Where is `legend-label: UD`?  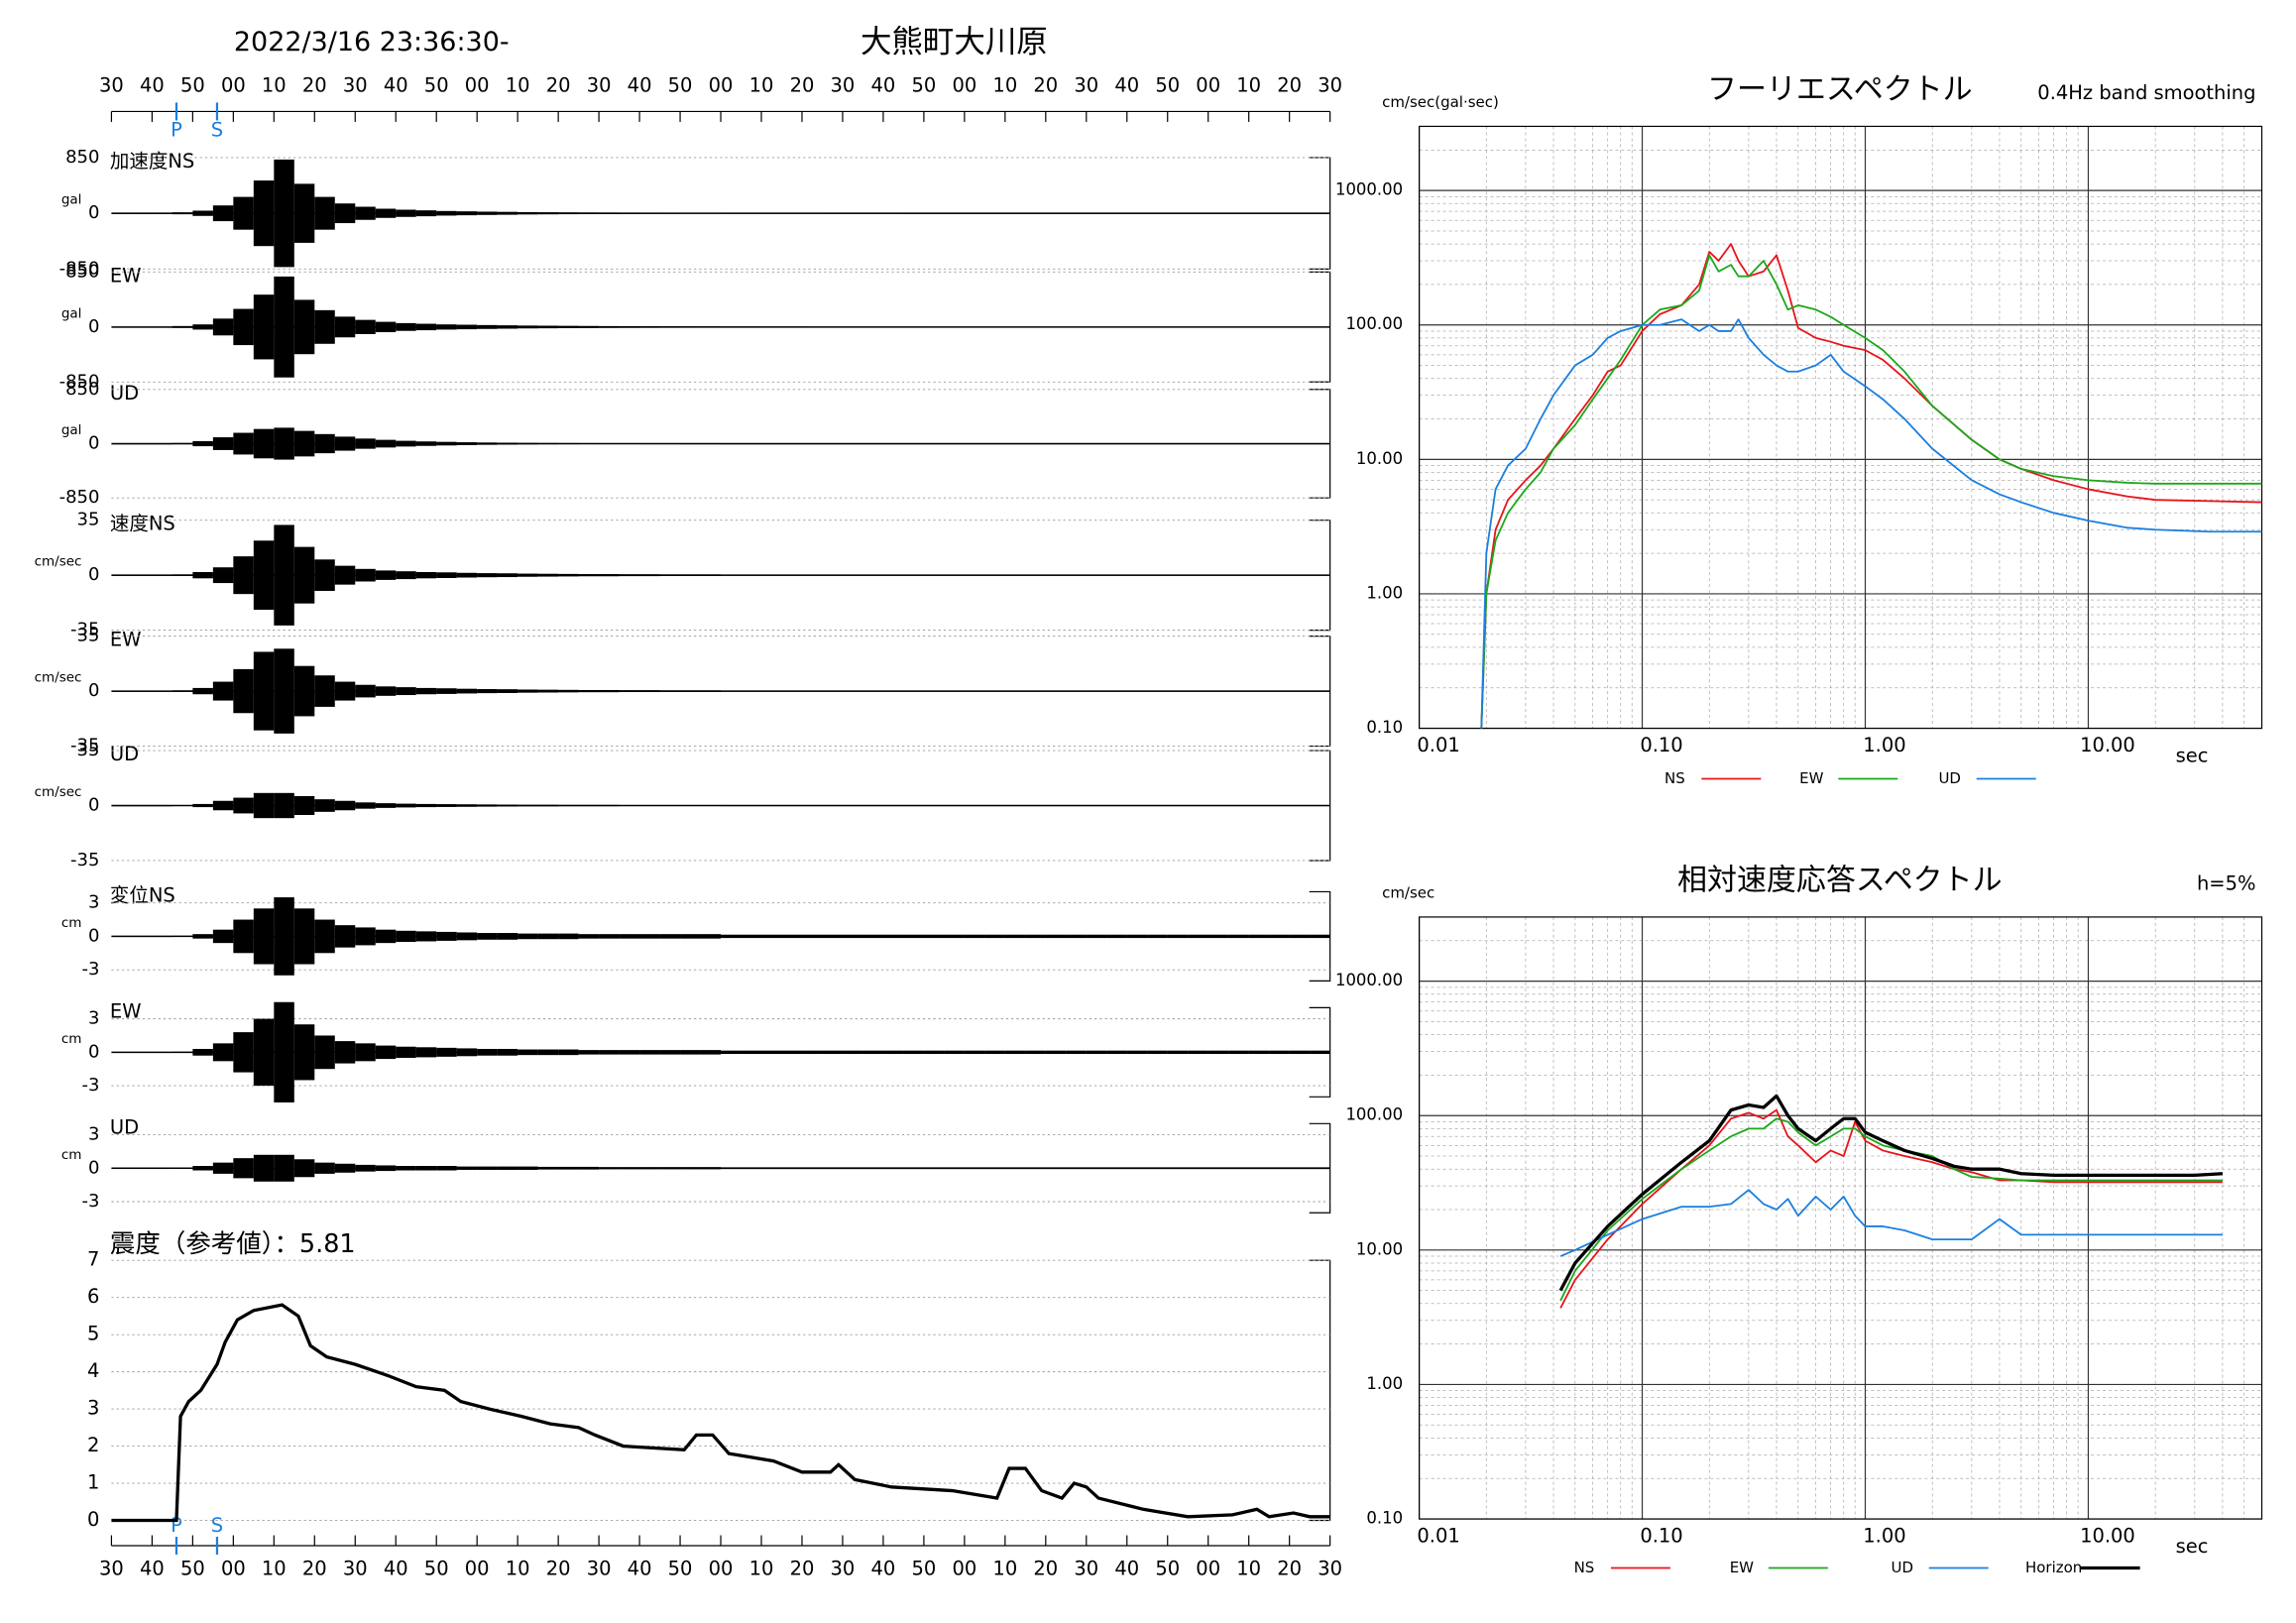 legend-label: UD is located at coordinates (1902, 1567).